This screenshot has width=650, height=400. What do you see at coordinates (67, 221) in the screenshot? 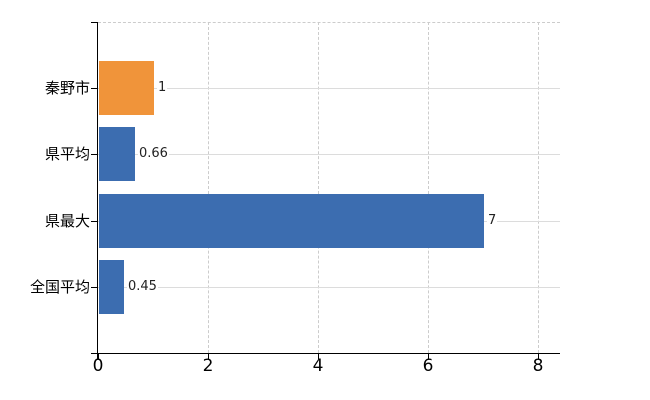
I see `category-label: 県最大` at bounding box center [67, 221].